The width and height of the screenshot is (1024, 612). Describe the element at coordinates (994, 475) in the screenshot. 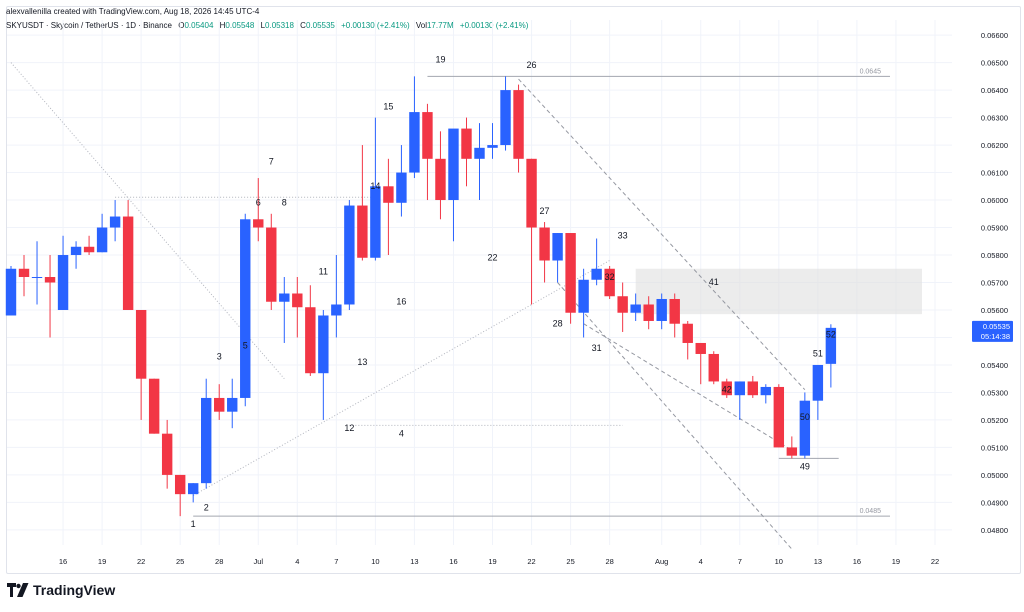

I see `y-tick-label: 0.05000` at that location.